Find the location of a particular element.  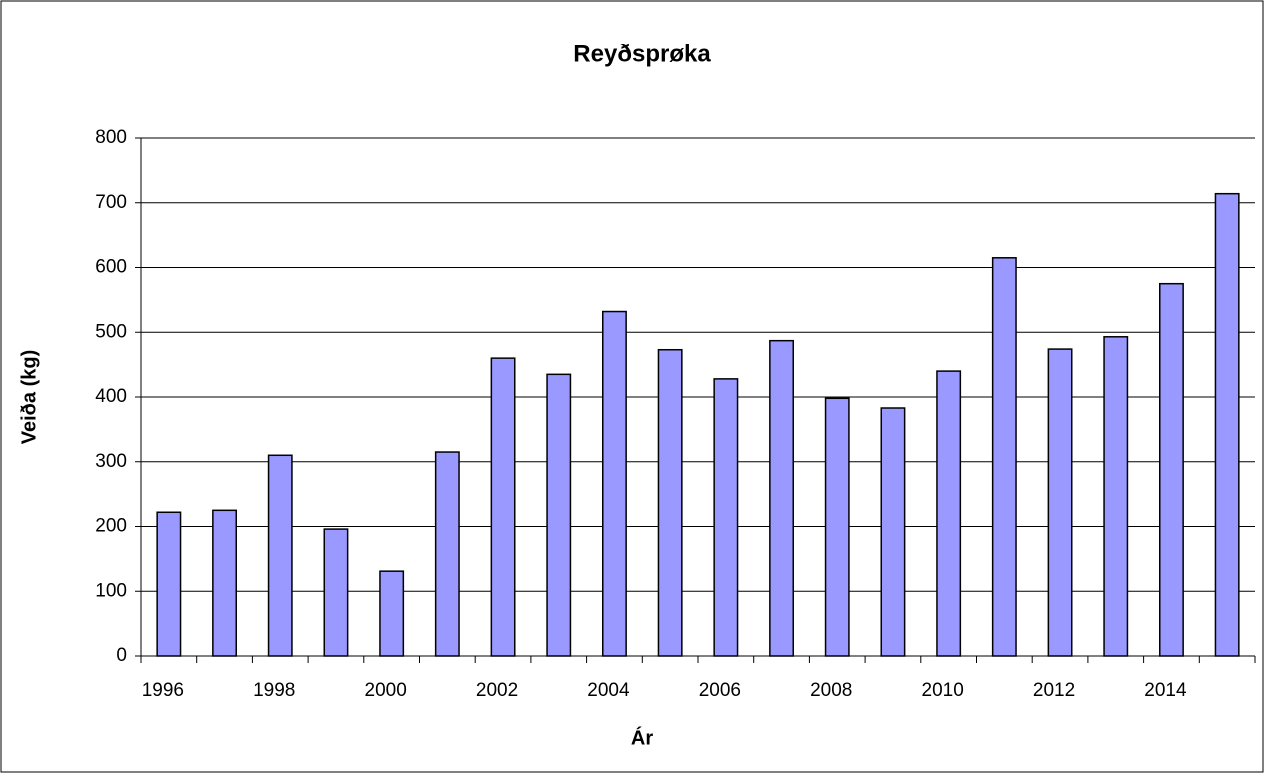

x-tick-label: 1998 is located at coordinates (274, 690).